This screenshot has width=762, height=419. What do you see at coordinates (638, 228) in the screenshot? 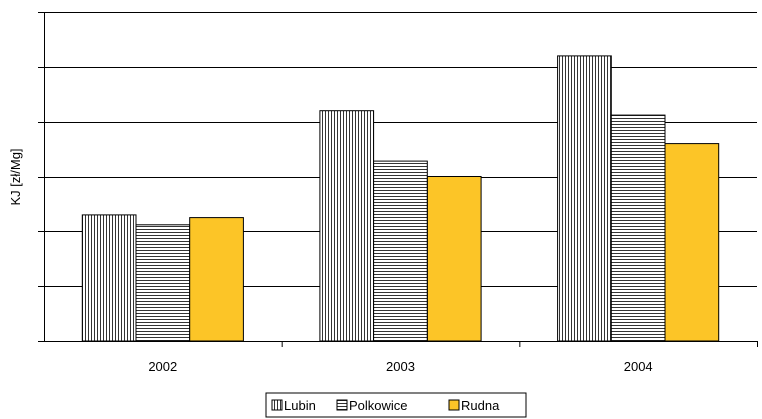
I see `bar-polkowice-2004` at bounding box center [638, 228].